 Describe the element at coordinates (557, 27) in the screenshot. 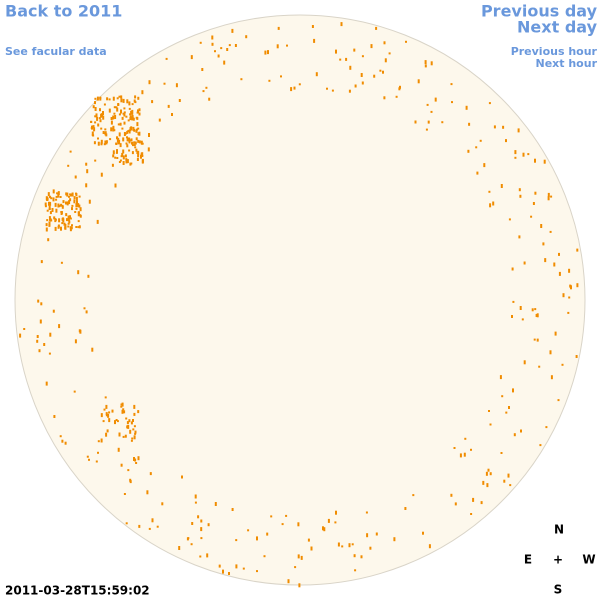

I see `next-day-link: Next day` at that location.